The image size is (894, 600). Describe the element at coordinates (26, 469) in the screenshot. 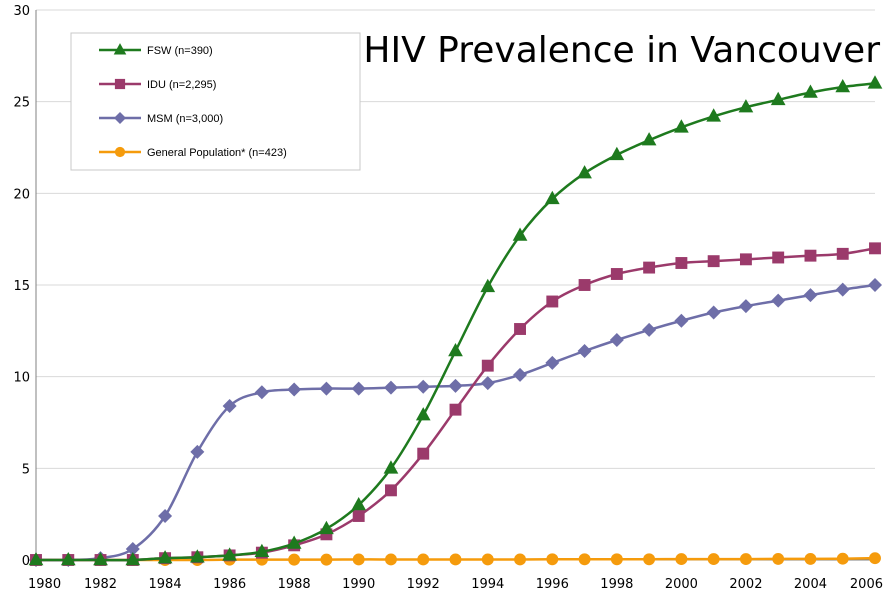

I see `y-tick-label: 5` at that location.